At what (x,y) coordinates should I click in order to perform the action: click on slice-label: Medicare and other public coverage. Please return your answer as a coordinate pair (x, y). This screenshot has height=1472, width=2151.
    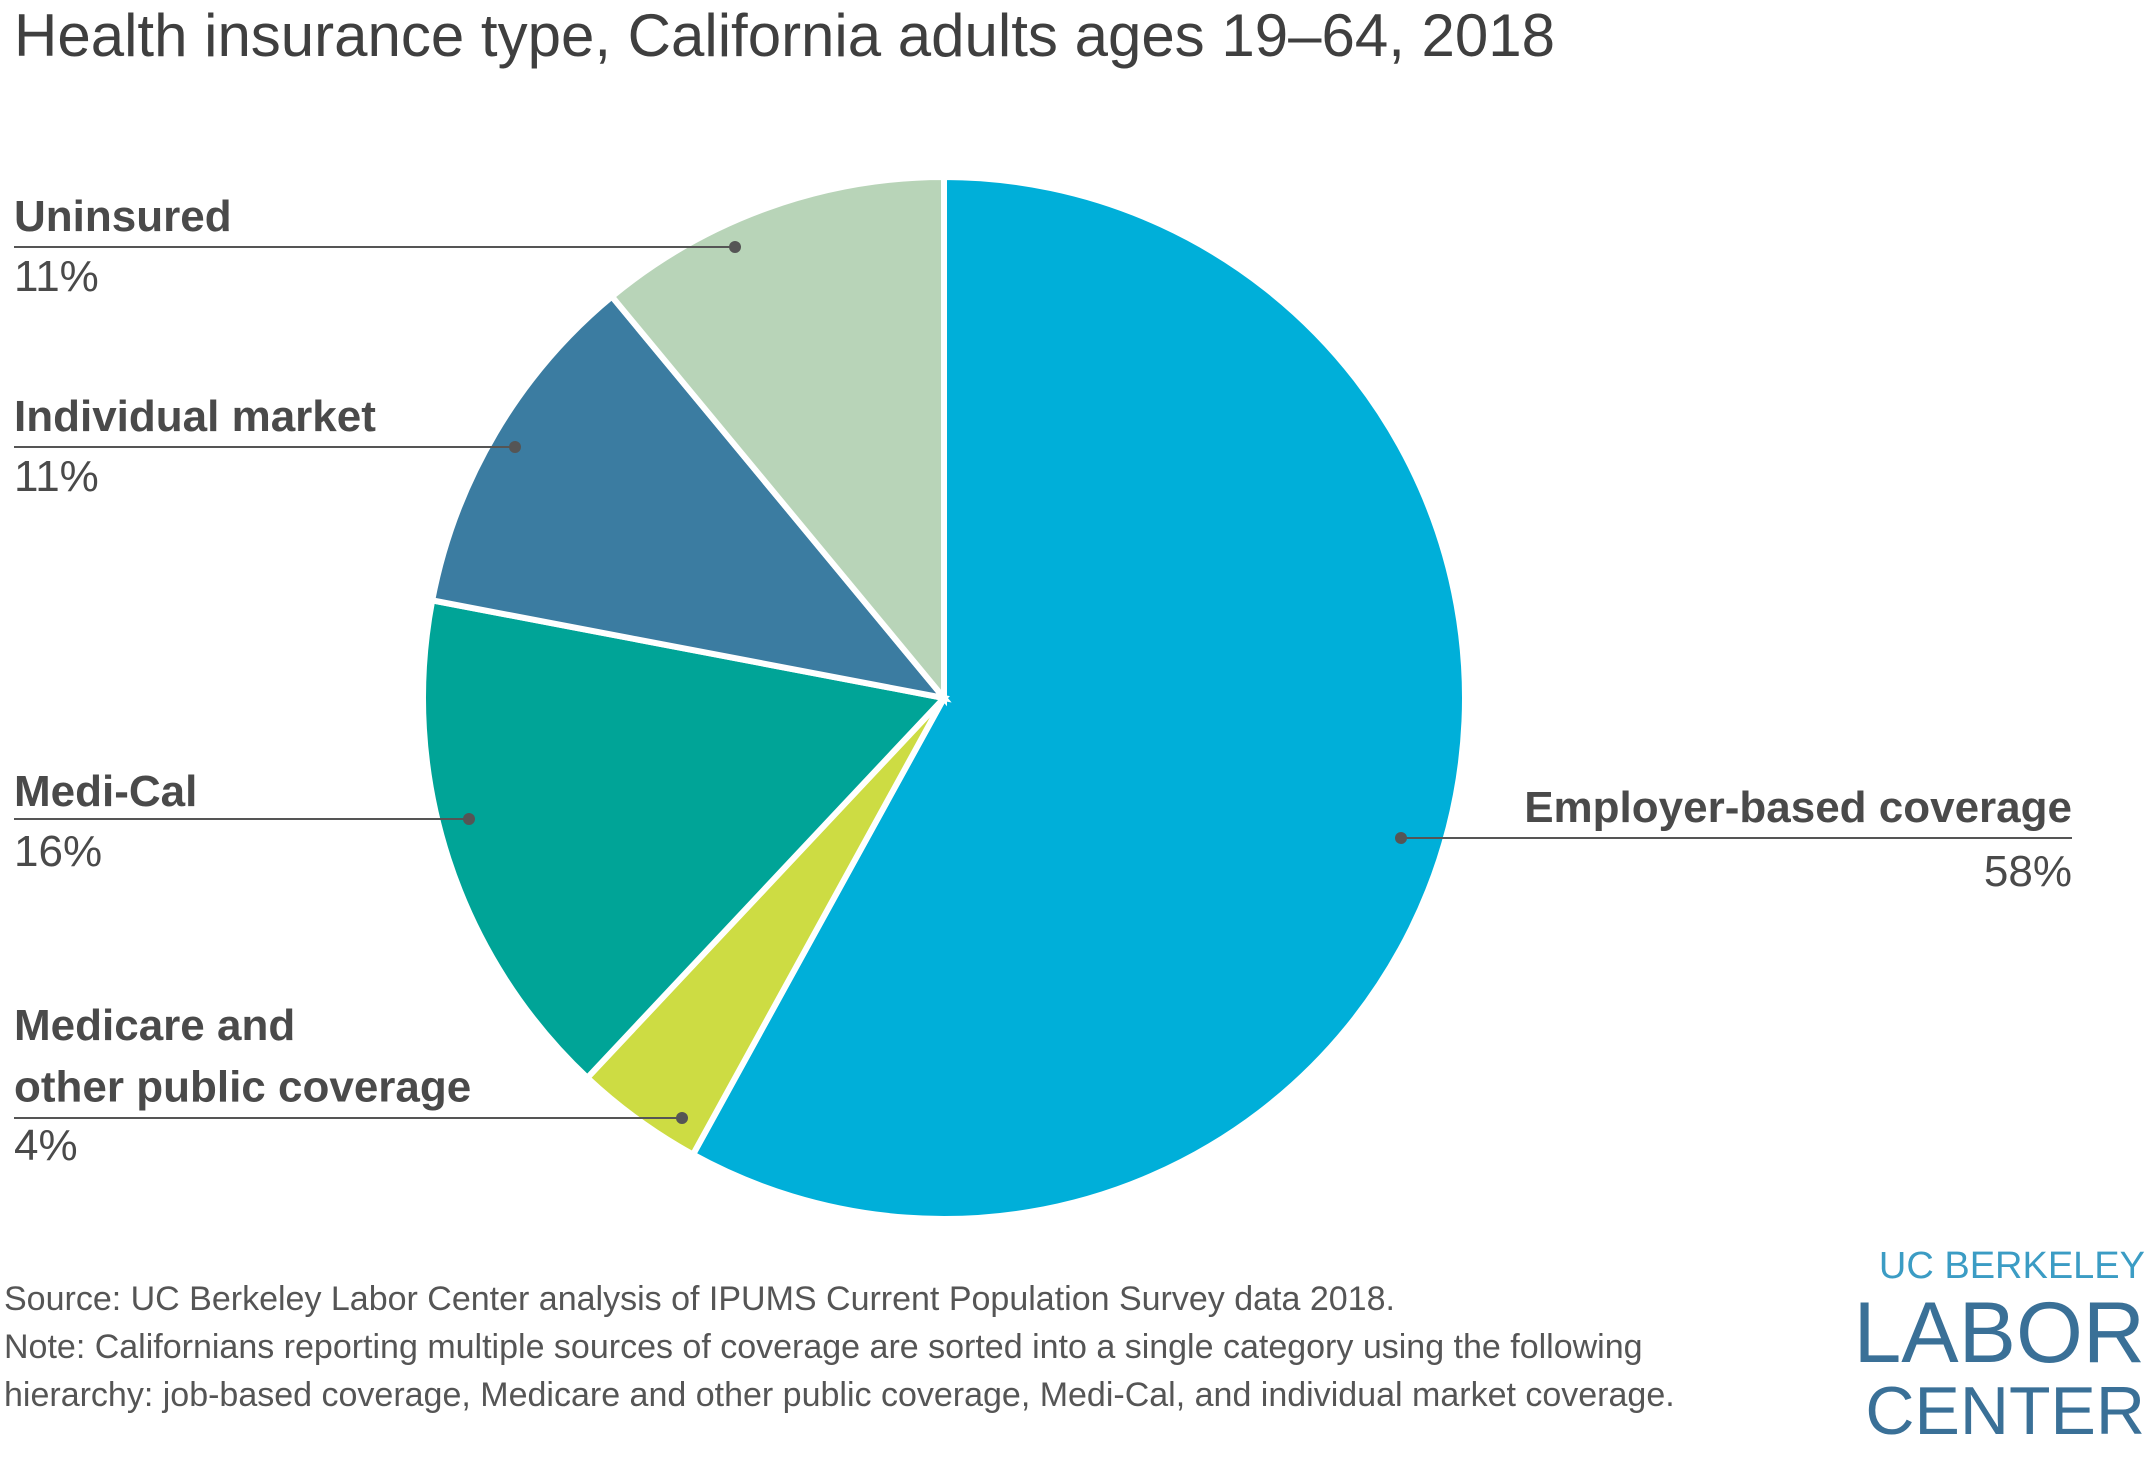
    Looking at the image, I should click on (242, 1056).